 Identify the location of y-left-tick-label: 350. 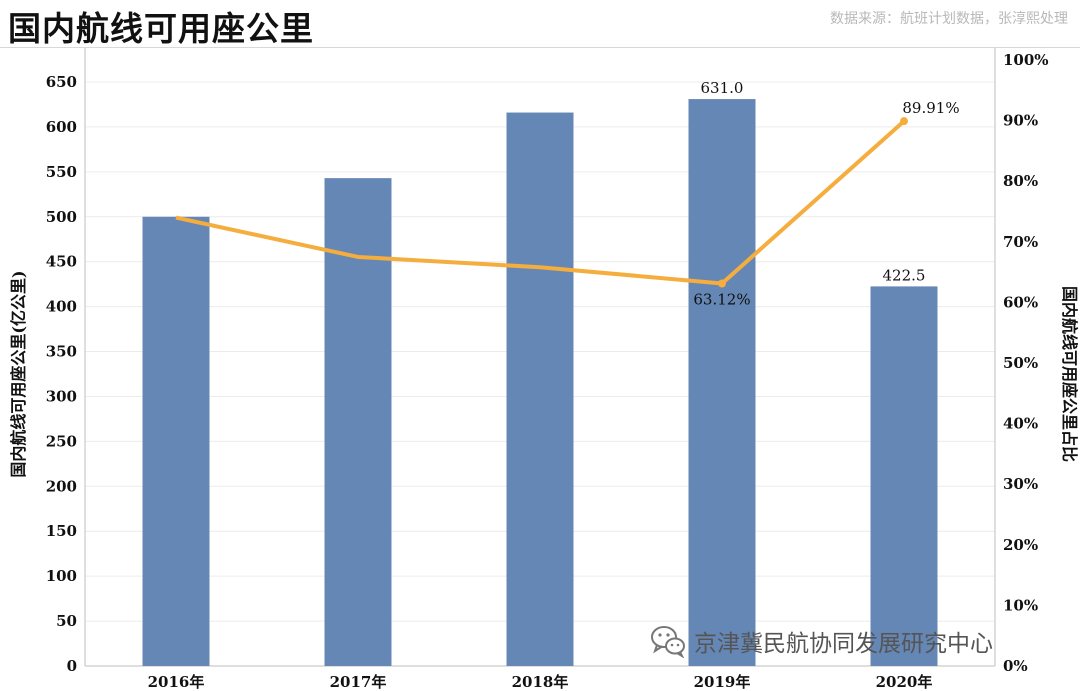
(61, 352).